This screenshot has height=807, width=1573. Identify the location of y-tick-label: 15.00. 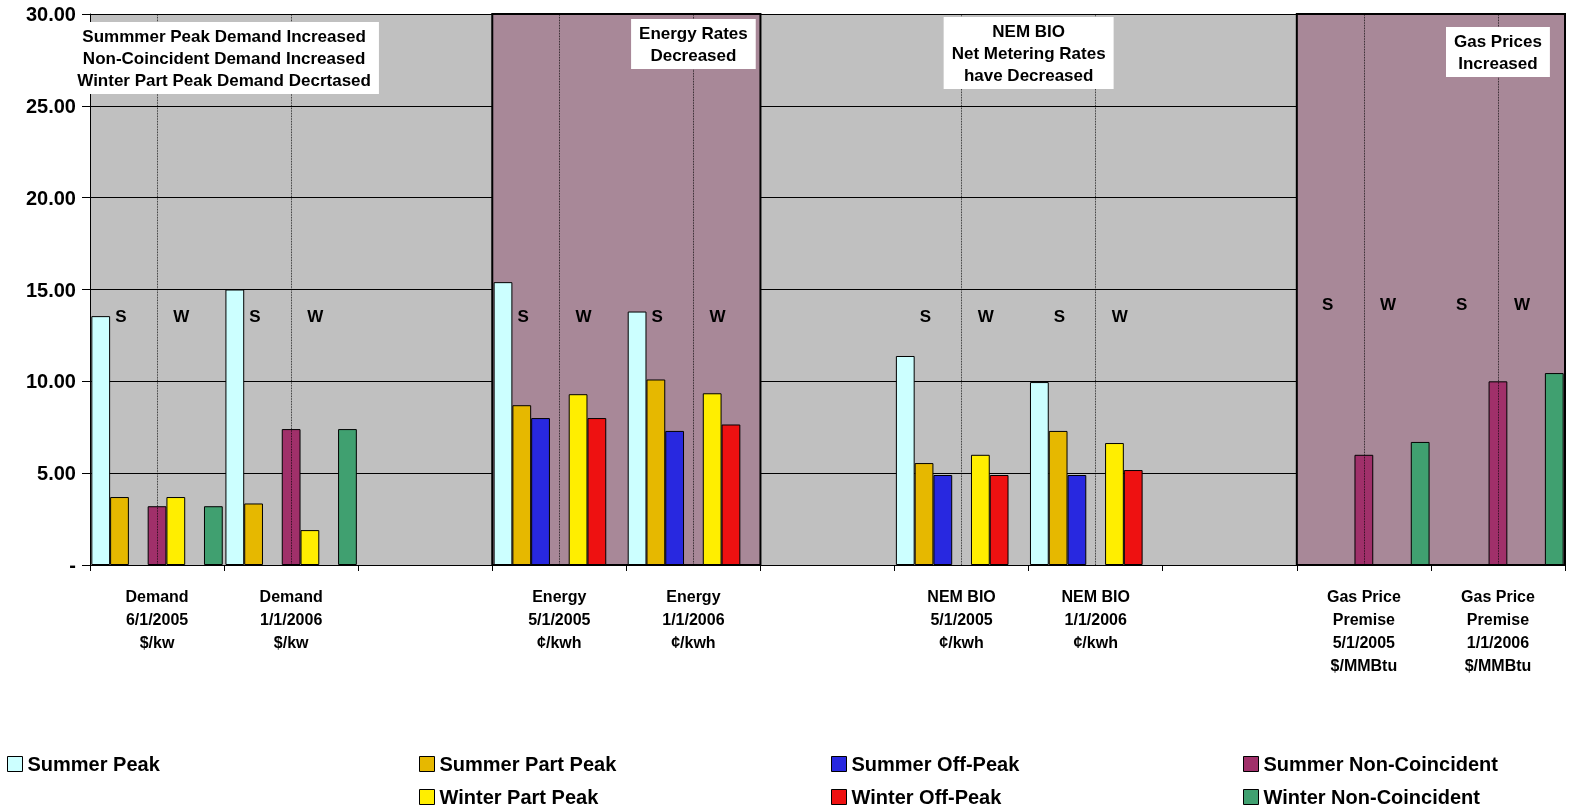
(50, 289).